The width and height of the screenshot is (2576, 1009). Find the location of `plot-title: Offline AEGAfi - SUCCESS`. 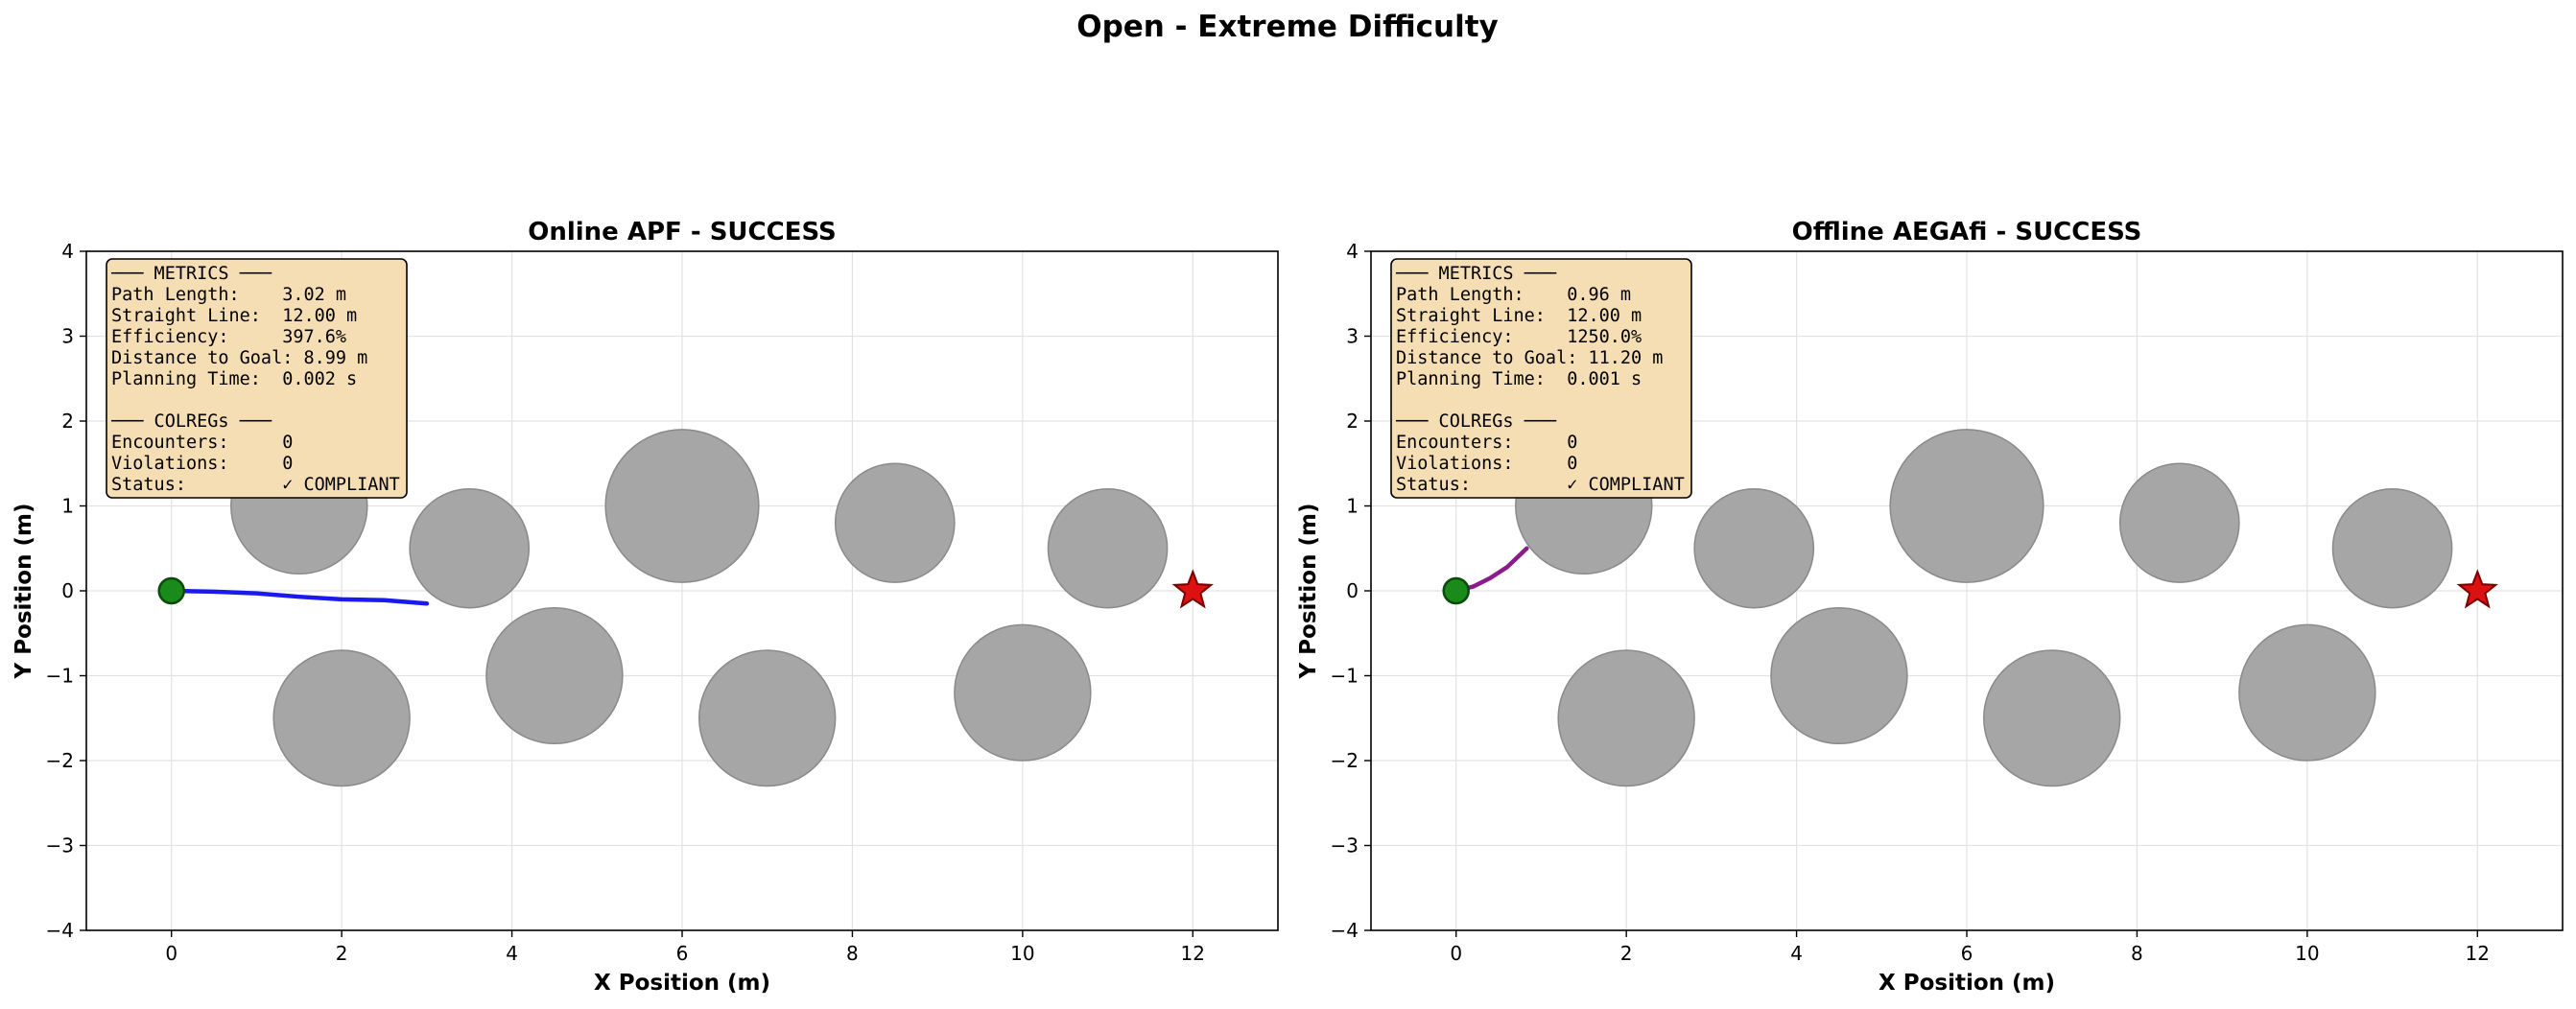

plot-title: Offline AEGAfi - SUCCESS is located at coordinates (1967, 232).